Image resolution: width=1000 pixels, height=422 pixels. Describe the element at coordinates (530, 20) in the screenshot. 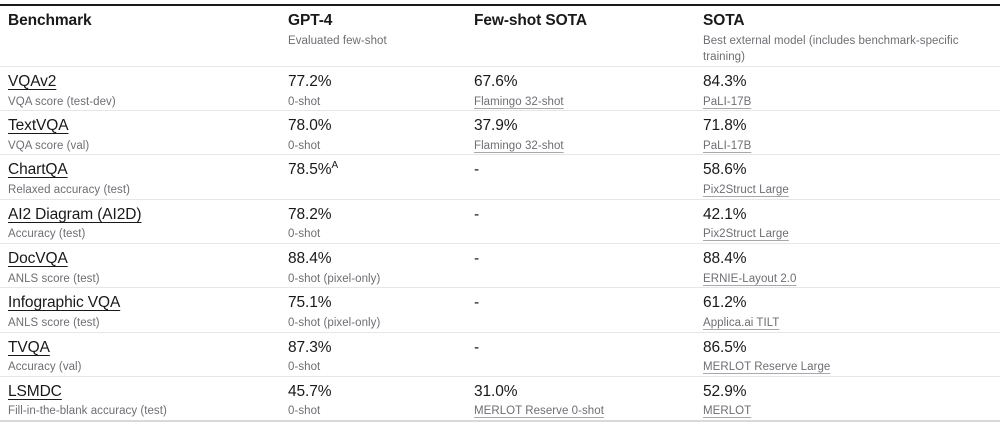

I see `column-header-fewshot-sota: Few-shot SOTA` at that location.